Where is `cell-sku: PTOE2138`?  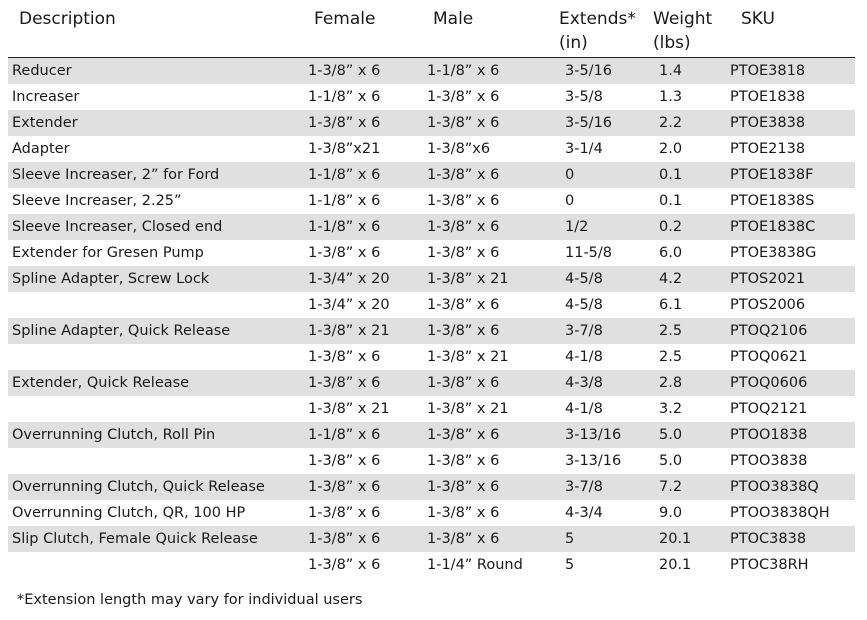 cell-sku: PTOE2138 is located at coordinates (768, 149).